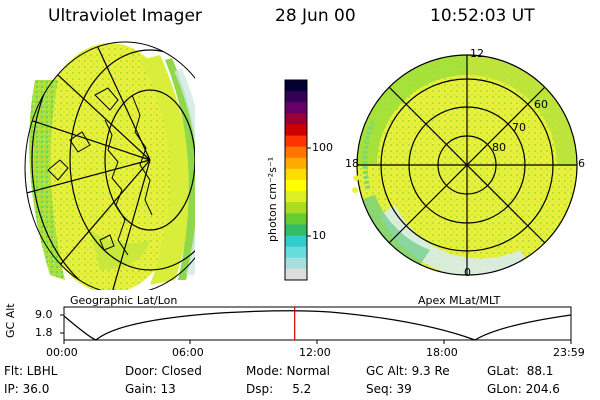  What do you see at coordinates (352, 163) in the screenshot?
I see `polar-mlt-18: 18` at bounding box center [352, 163].